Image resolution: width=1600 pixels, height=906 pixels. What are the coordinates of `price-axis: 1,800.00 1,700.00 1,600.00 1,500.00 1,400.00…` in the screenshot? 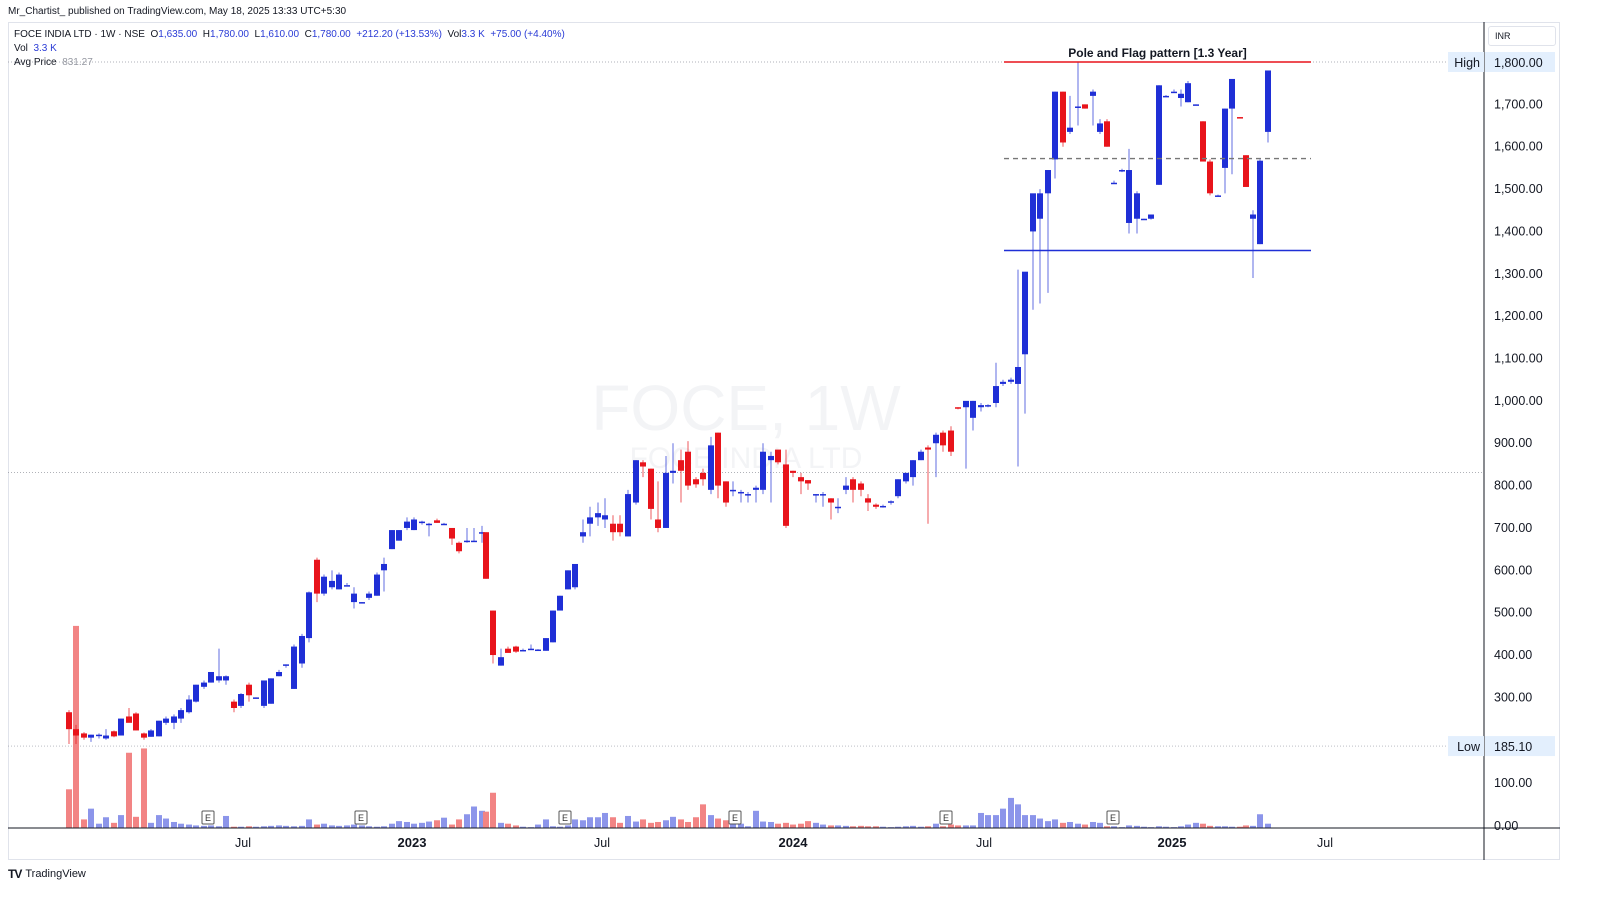 It's located at (1501, 442).